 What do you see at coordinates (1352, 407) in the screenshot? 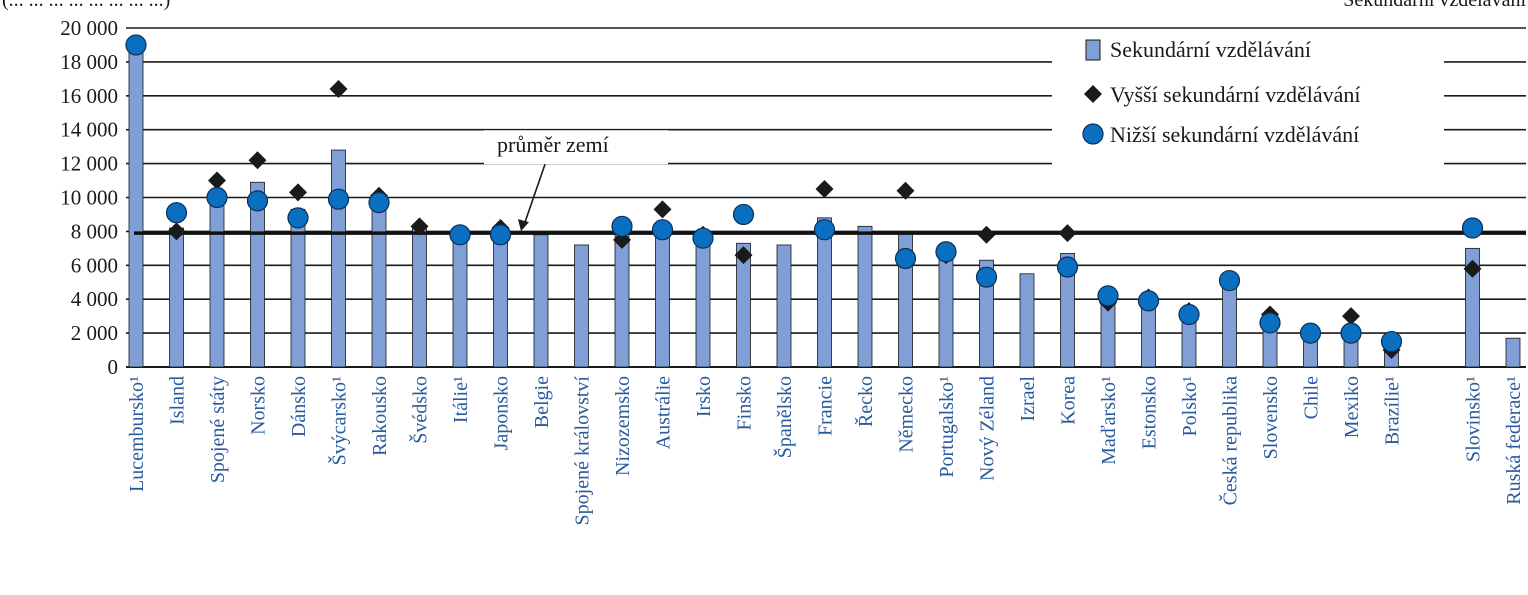
I see `x-tick-label: Mexiko` at bounding box center [1352, 407].